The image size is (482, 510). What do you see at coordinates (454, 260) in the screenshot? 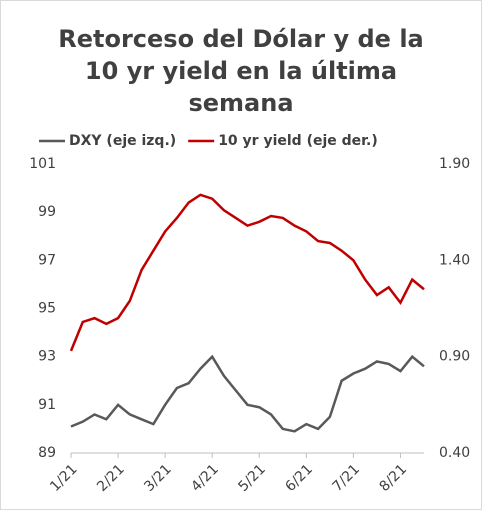
I see `y2-tick-label: 1.40` at bounding box center [454, 260].